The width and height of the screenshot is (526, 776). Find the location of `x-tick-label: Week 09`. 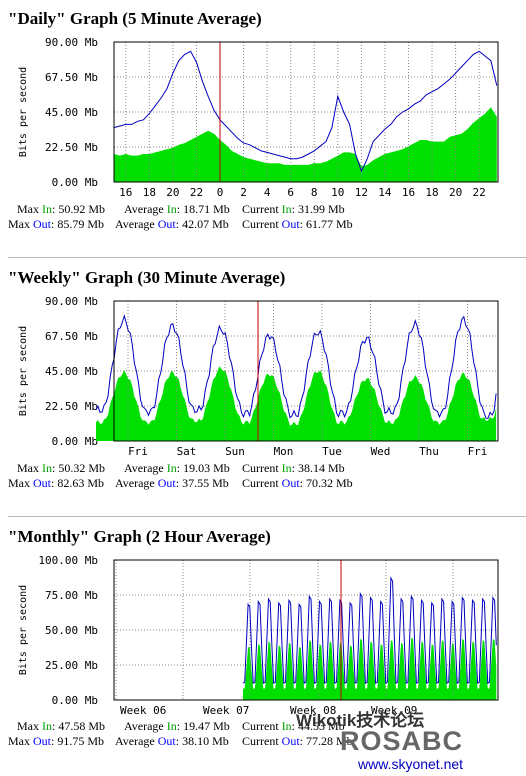

x-tick-label: Week 09 is located at coordinates (394, 710).